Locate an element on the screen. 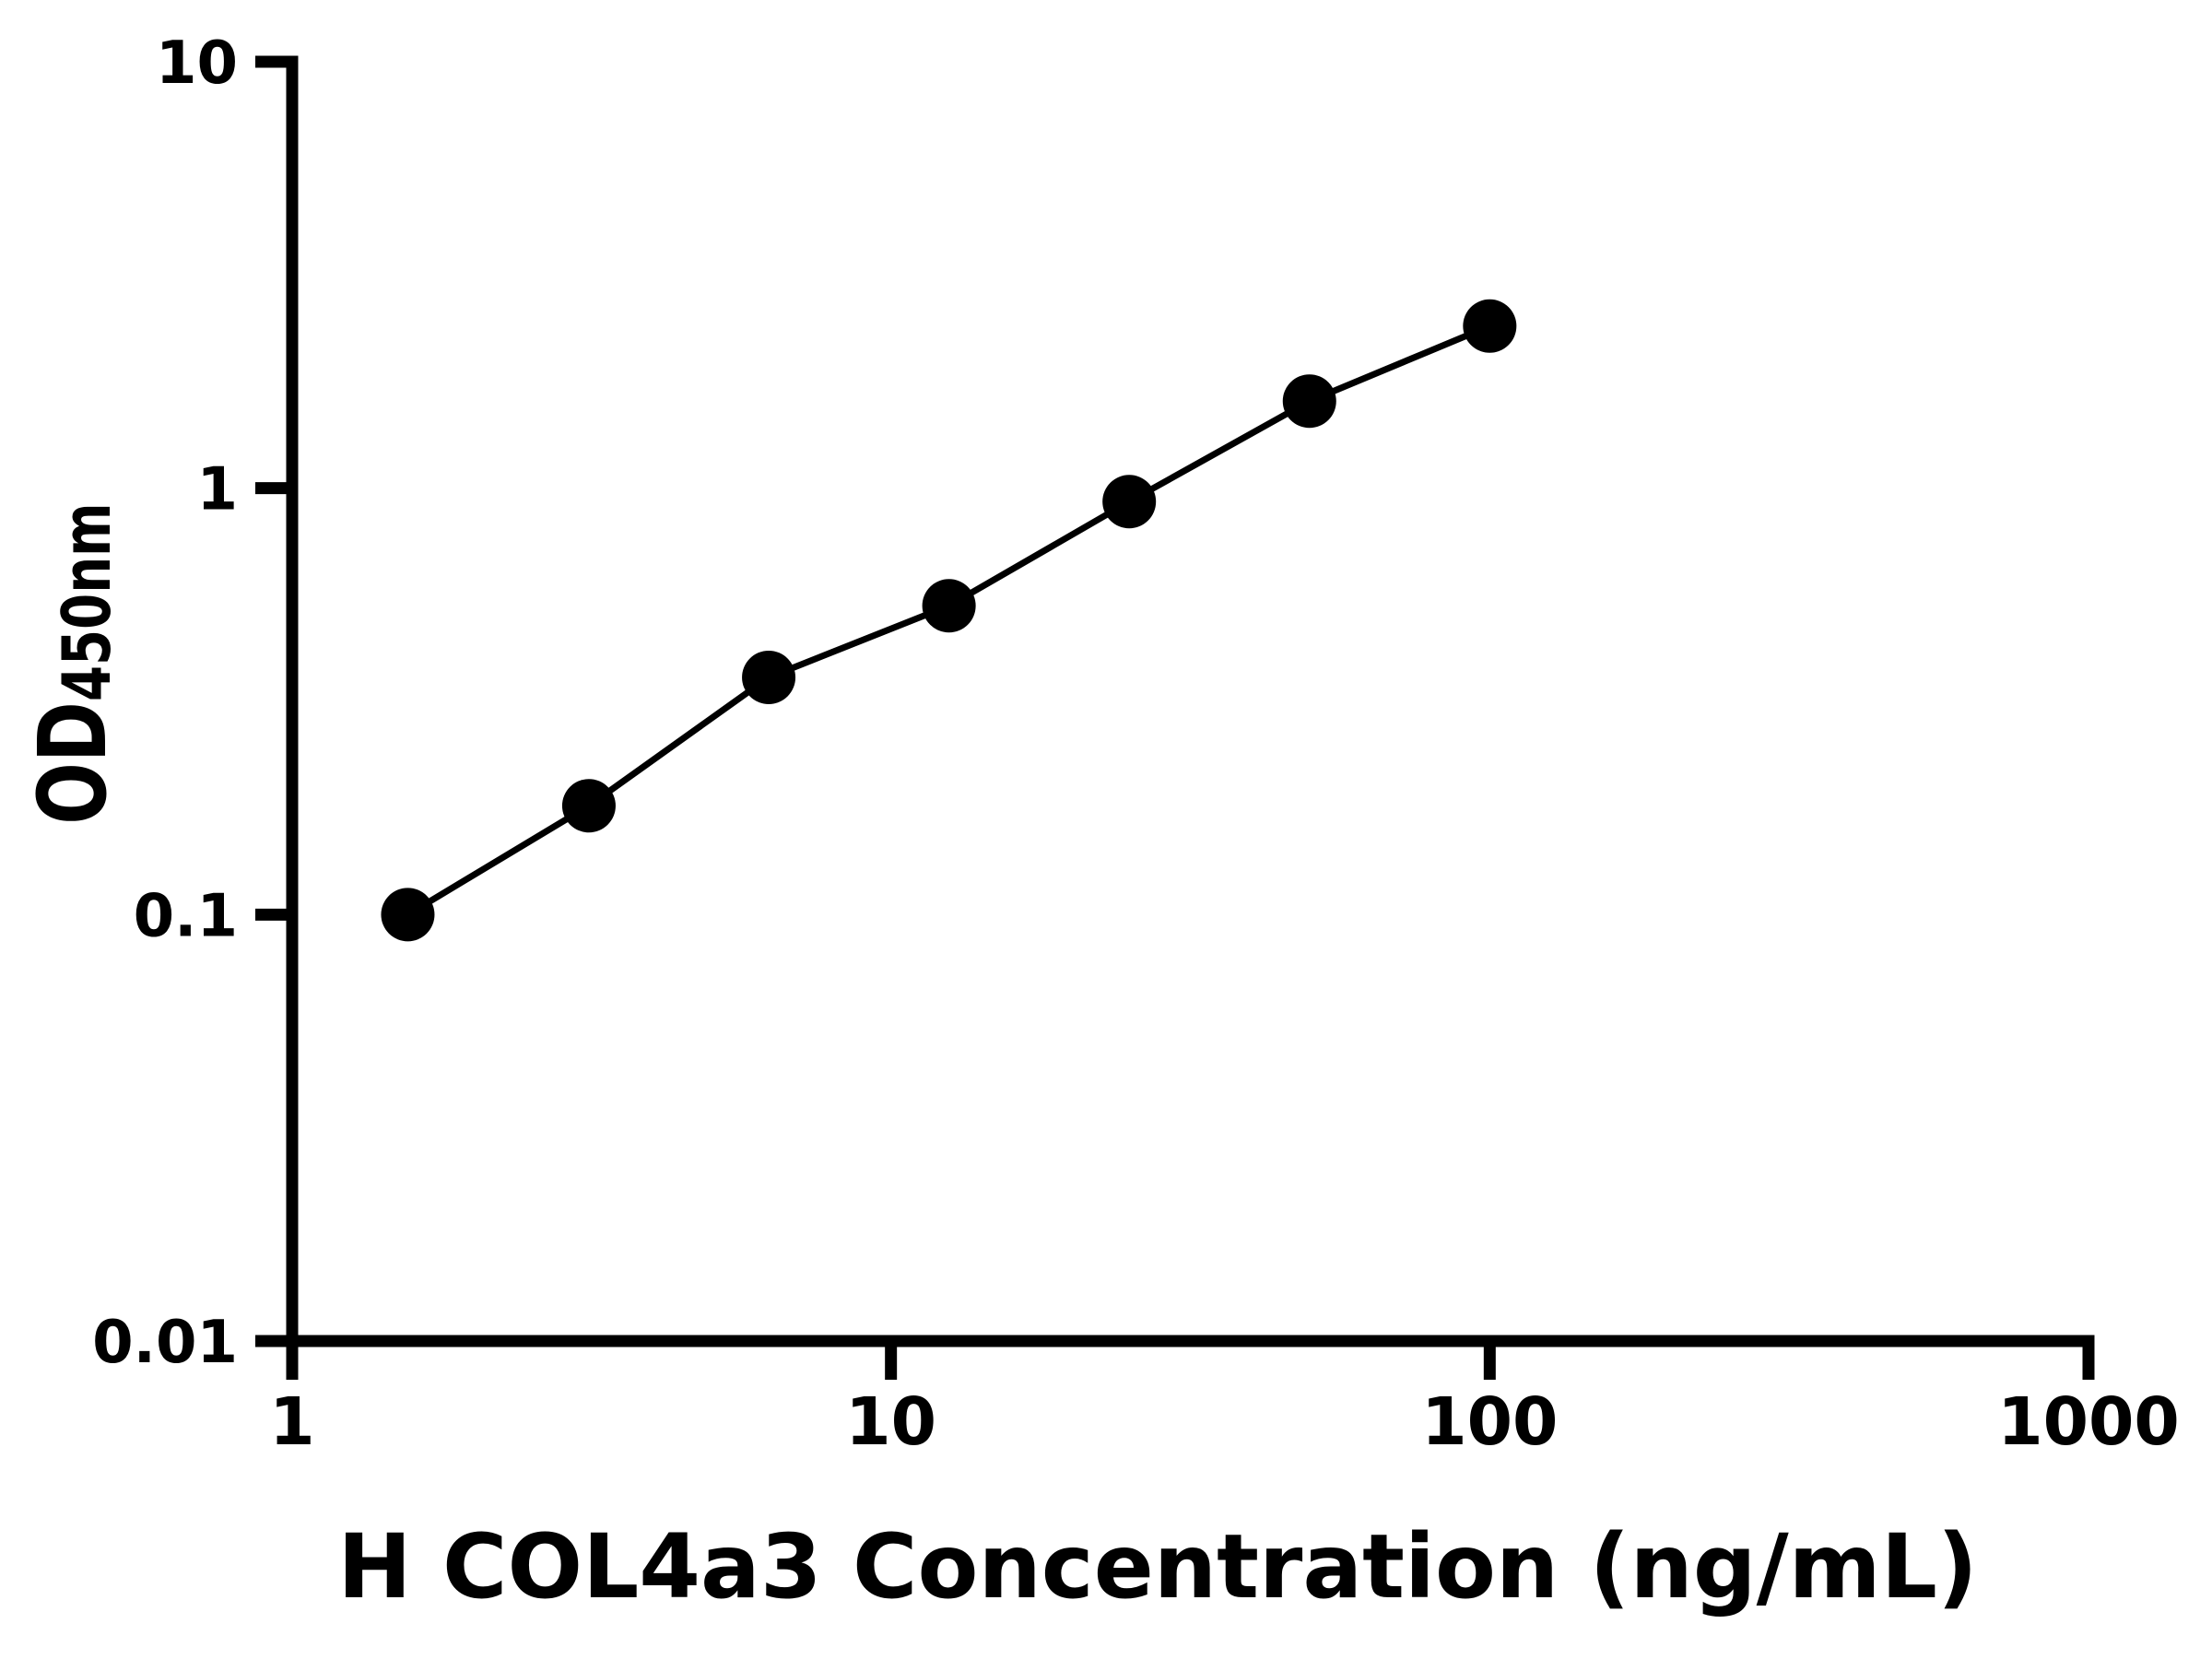 Image resolution: width=2212 pixels, height=1659 pixels. x-tick-label: 1 is located at coordinates (291, 1421).